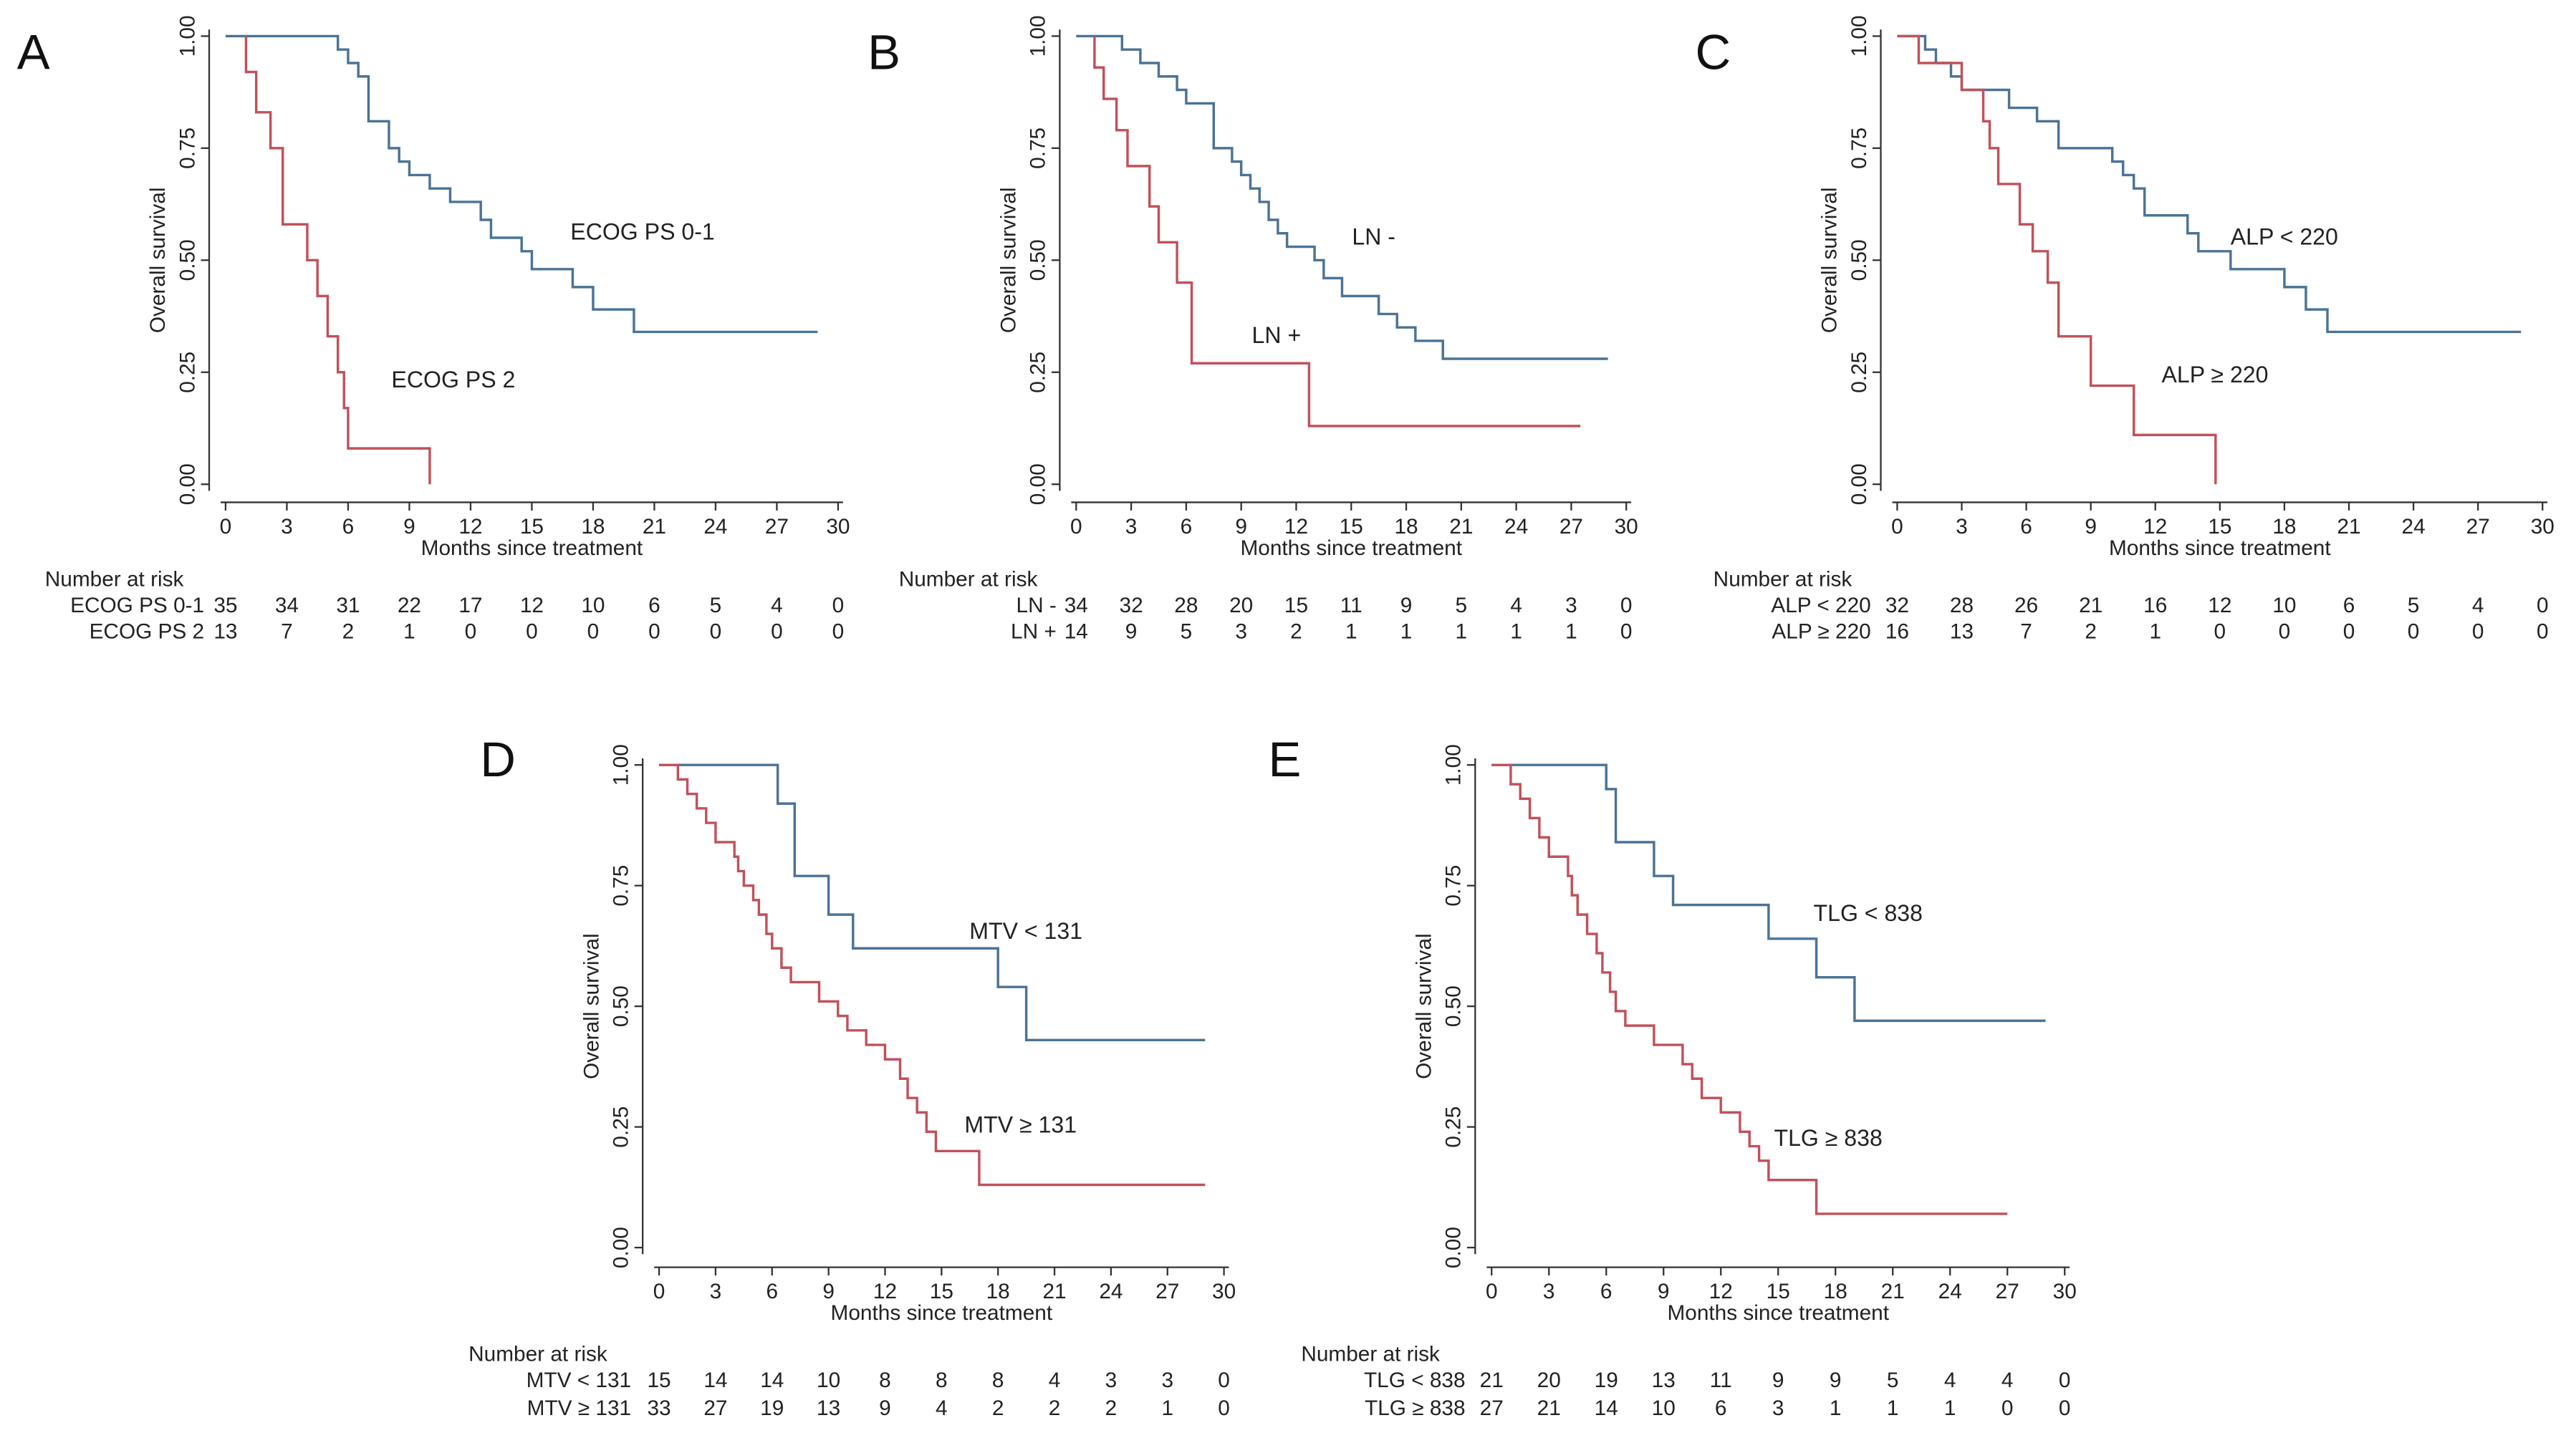  What do you see at coordinates (521, 184) in the screenshot?
I see `survival-curve-low-risk` at bounding box center [521, 184].